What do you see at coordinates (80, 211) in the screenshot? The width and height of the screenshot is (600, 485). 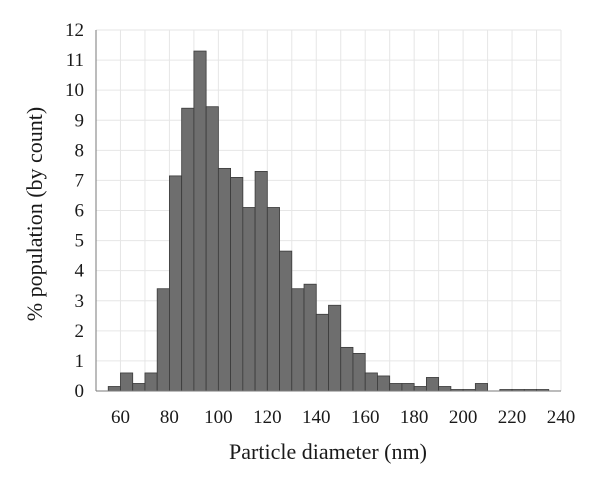 I see `y-tick-label: 6` at bounding box center [80, 211].